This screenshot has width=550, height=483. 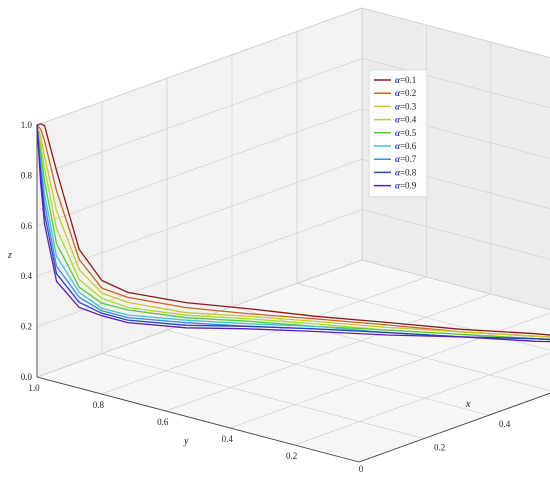 What do you see at coordinates (468, 404) in the screenshot?
I see `x-axis-title: x` at bounding box center [468, 404].